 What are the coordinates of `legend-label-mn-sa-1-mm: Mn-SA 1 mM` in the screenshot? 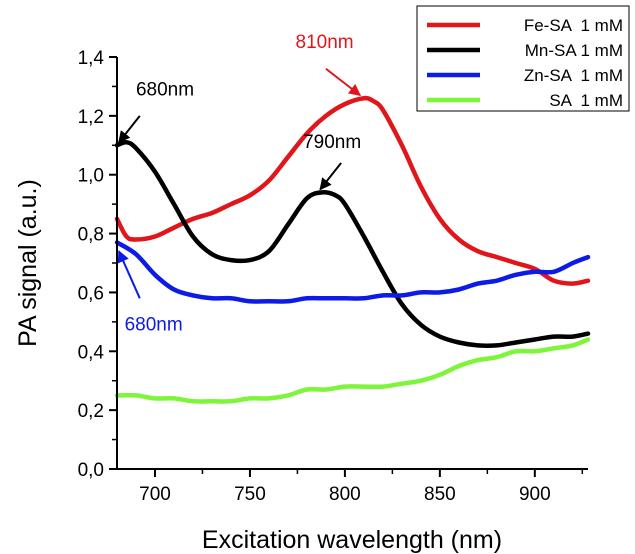 It's located at (574, 50).